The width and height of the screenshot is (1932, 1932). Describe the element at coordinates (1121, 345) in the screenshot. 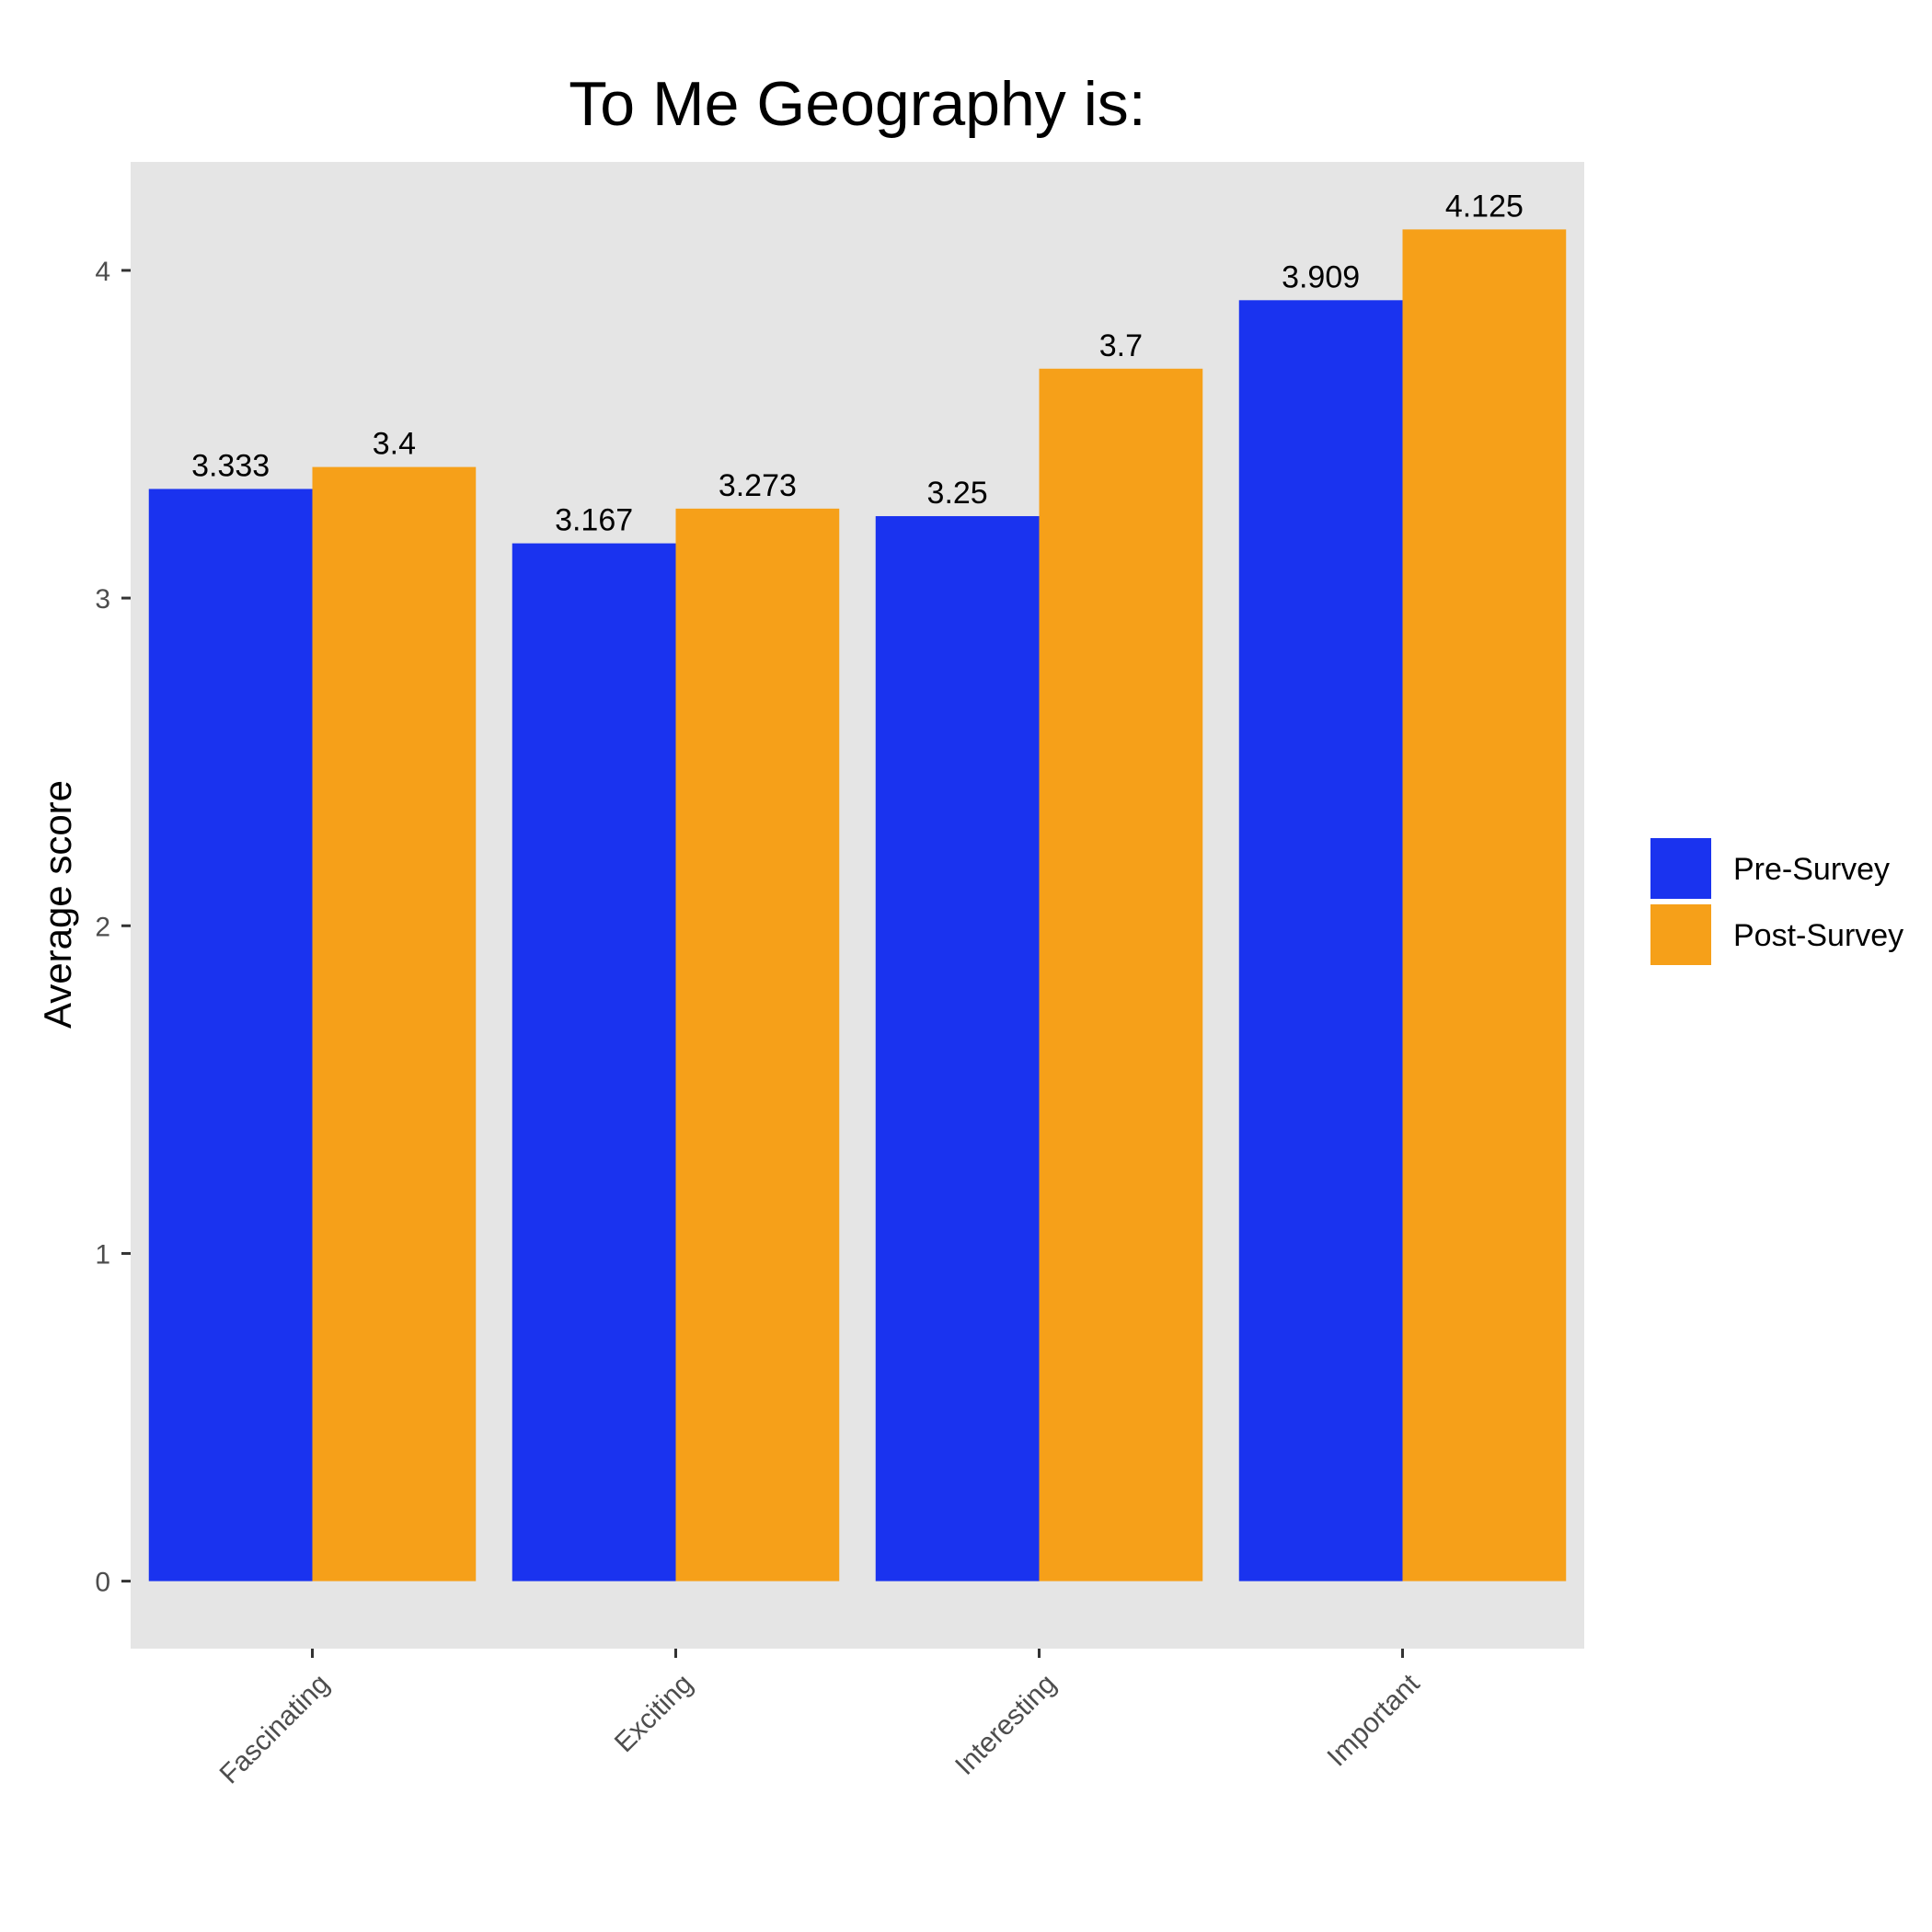

I see `bar-value-label: 3.7` at that location.